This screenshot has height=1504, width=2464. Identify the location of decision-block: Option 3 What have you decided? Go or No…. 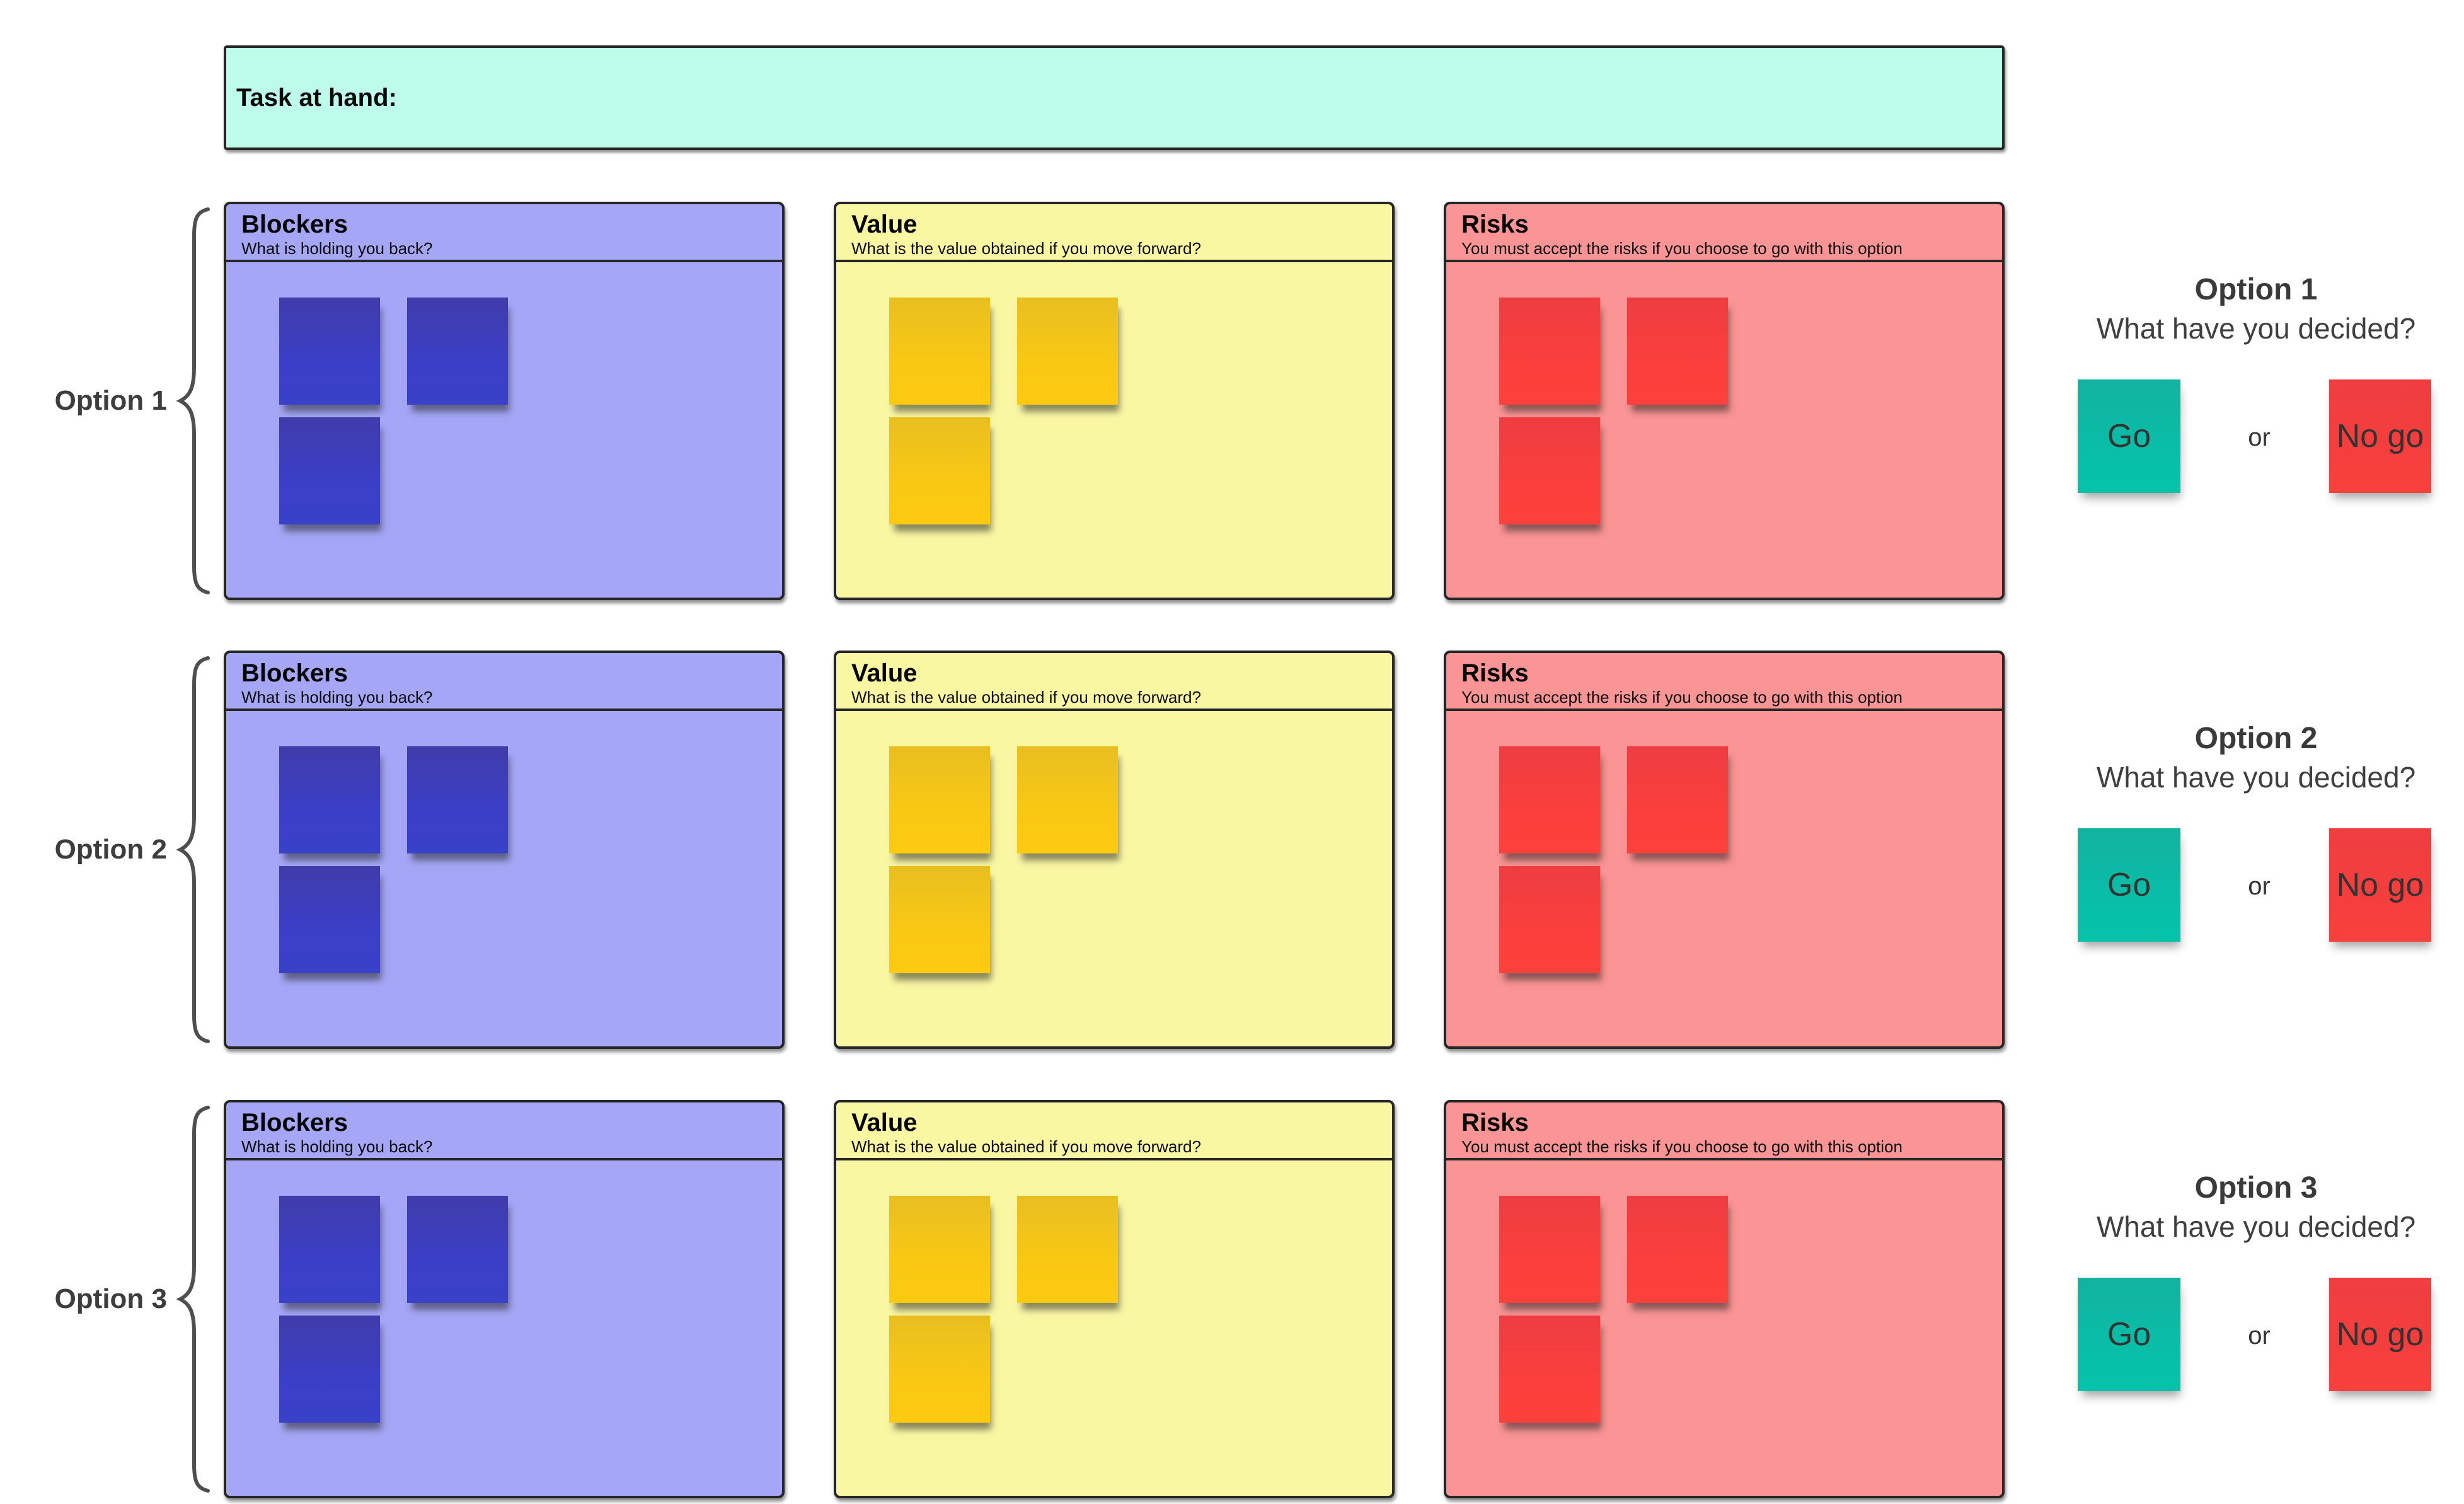
(2256, 1299).